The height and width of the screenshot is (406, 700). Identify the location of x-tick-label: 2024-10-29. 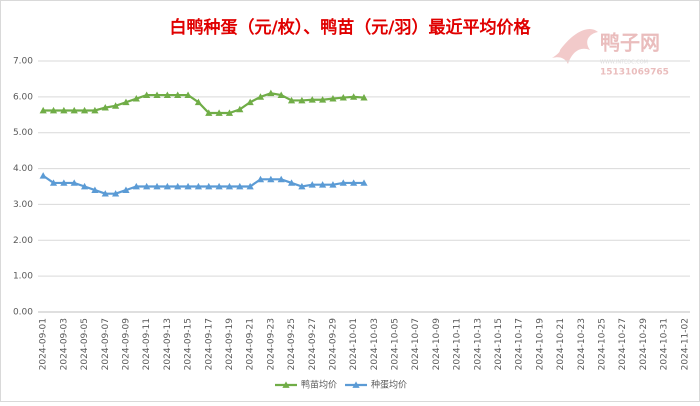
(644, 344).